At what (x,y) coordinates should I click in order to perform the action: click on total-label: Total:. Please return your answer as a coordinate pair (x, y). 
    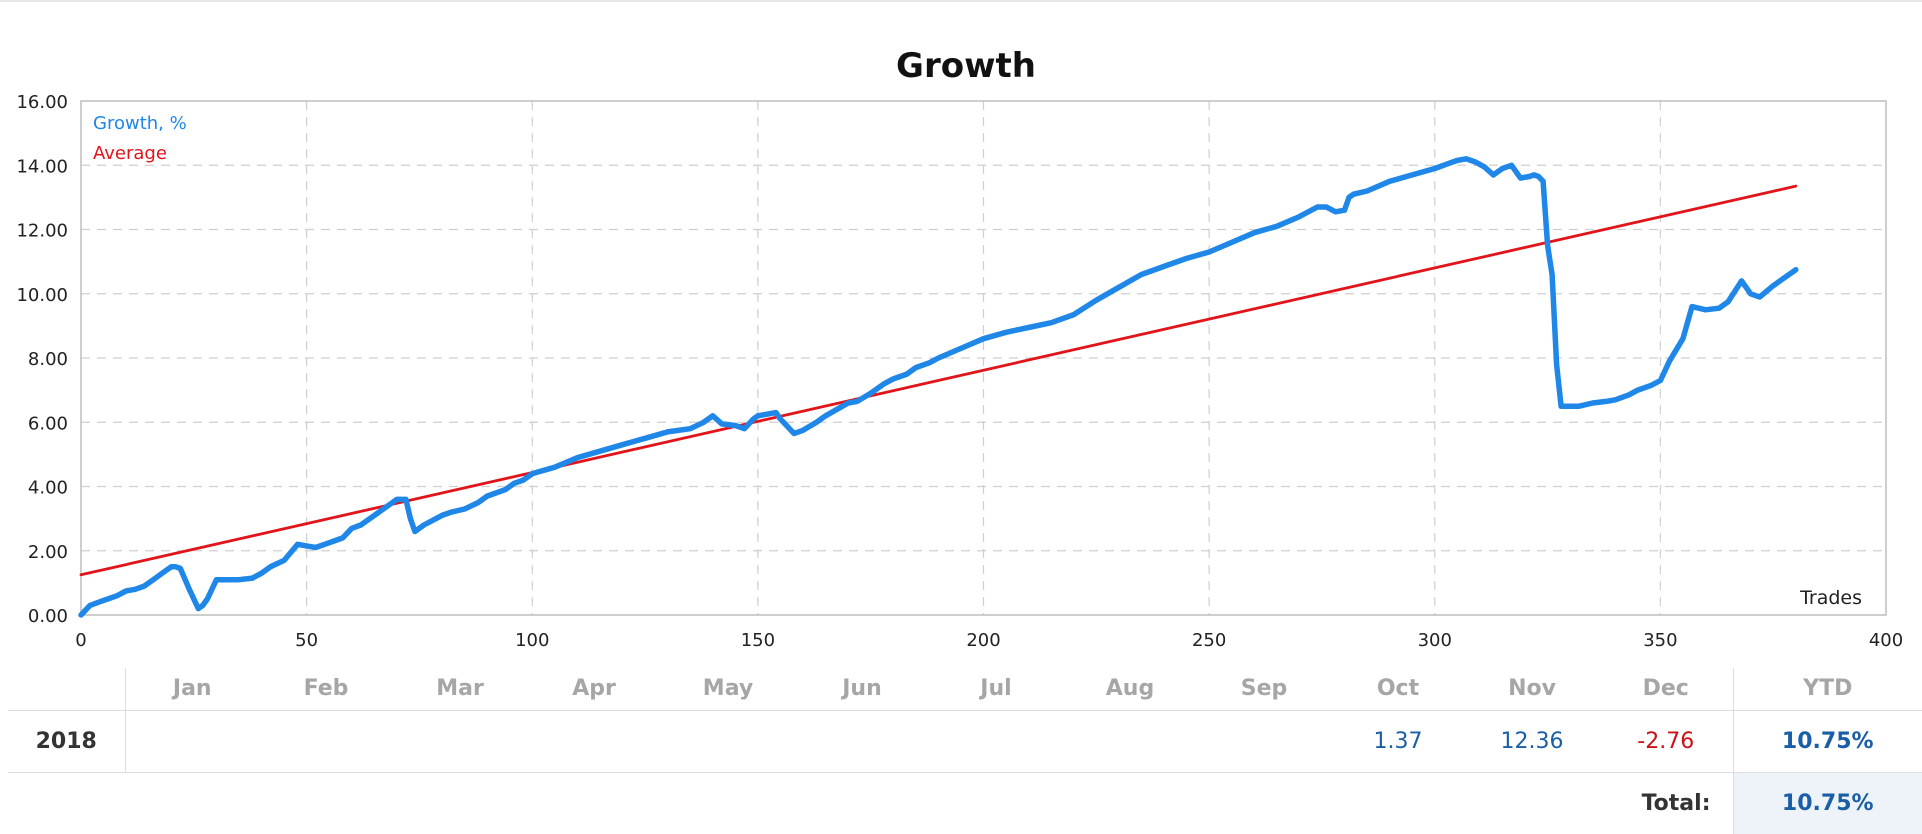
    Looking at the image, I should click on (1676, 803).